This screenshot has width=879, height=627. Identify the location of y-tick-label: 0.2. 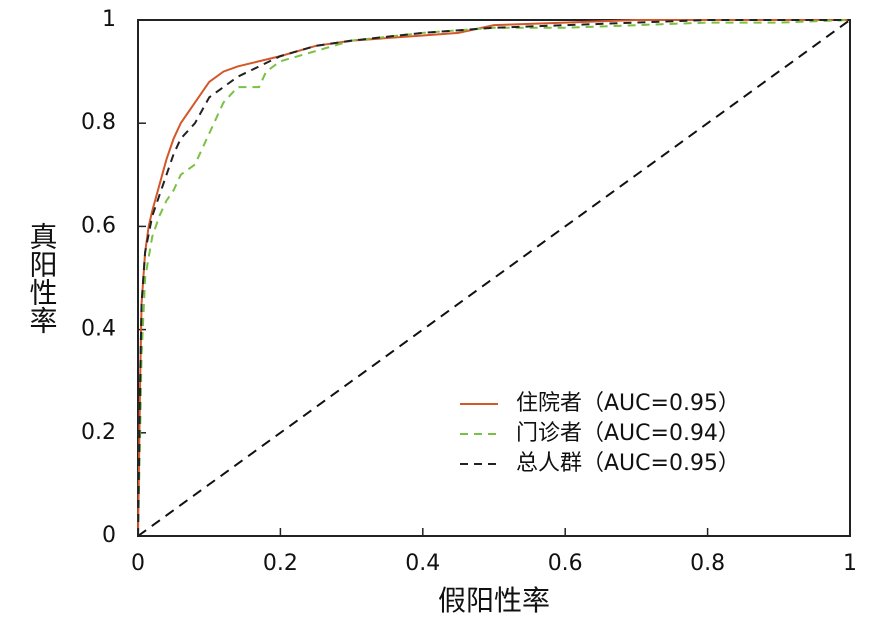
(98, 432).